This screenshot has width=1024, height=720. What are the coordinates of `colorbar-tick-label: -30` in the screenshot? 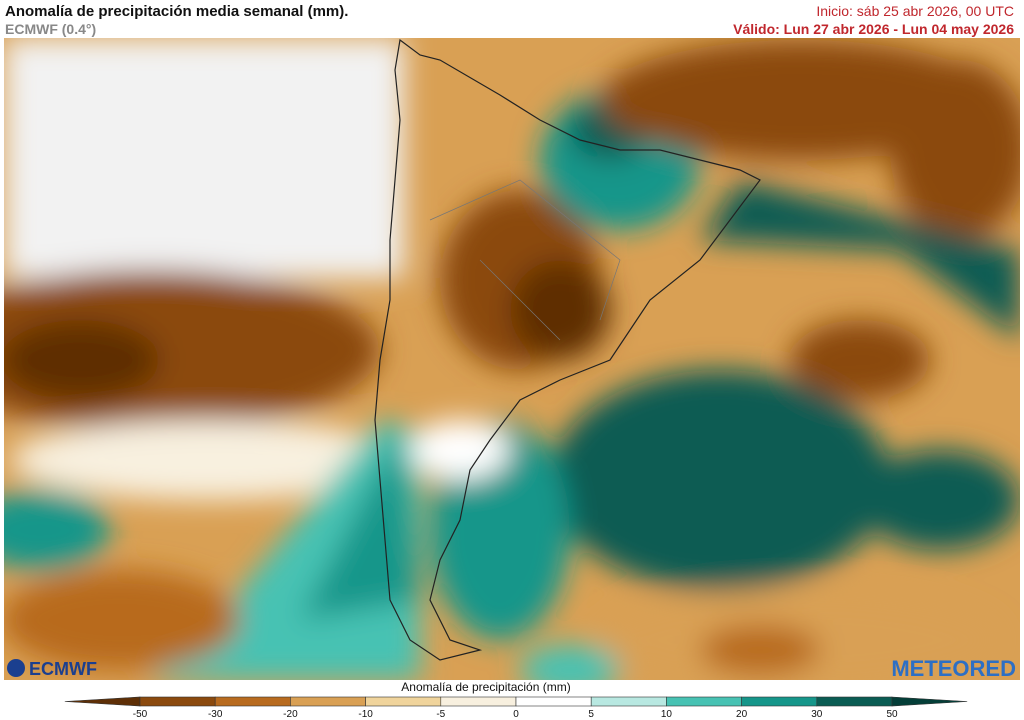 It's located at (215, 714).